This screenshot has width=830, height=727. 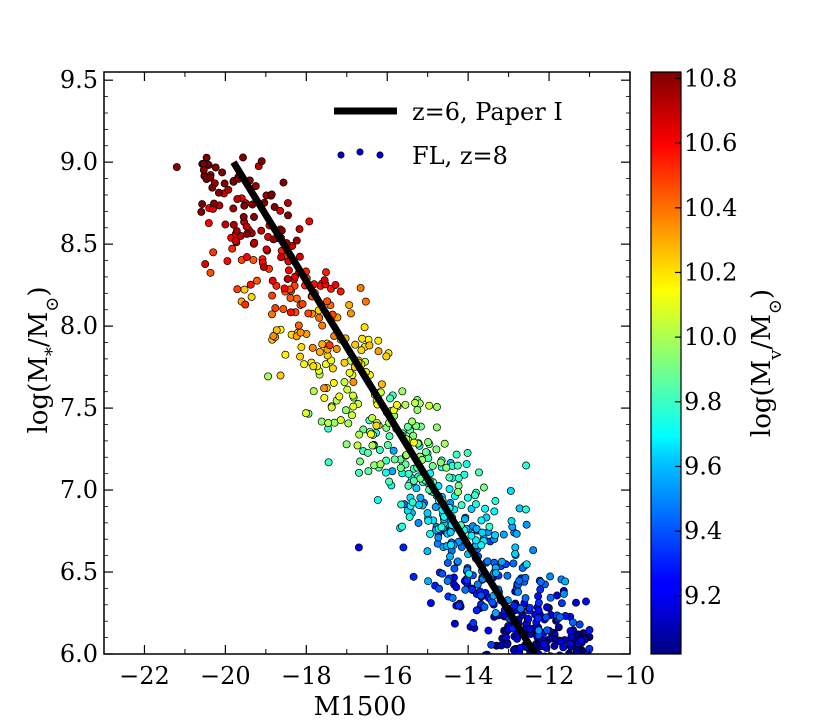 What do you see at coordinates (448, 134) in the screenshot?
I see `legend: z=6, Paper I FL, z=8` at bounding box center [448, 134].